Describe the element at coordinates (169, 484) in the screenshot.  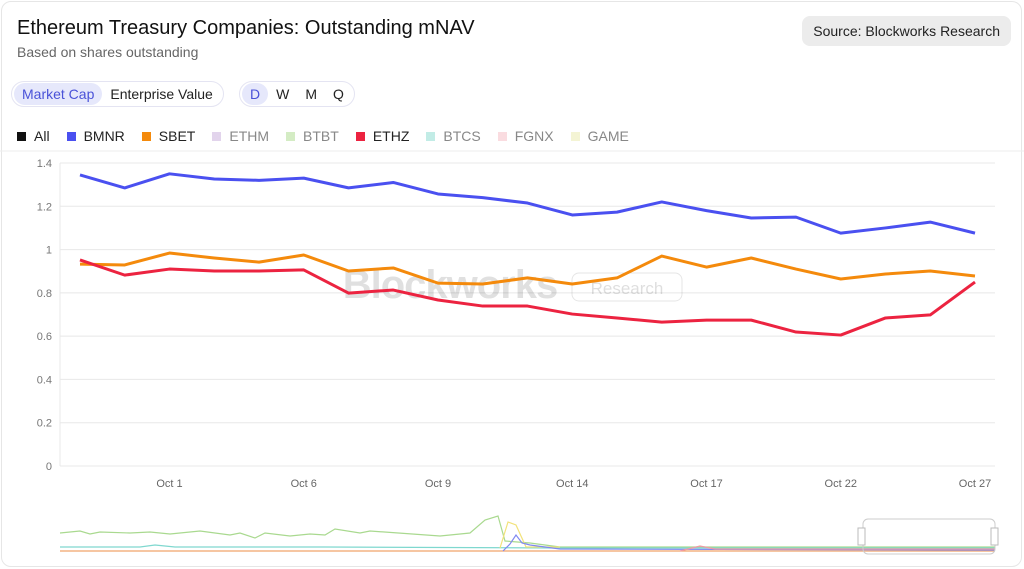
I see `x-tick-label: Oct 1` at that location.